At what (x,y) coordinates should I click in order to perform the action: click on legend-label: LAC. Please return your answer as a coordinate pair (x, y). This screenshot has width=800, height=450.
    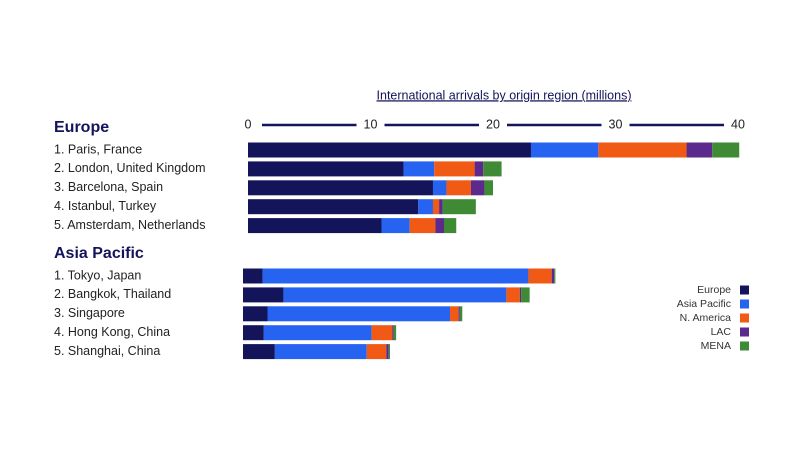
    Looking at the image, I should click on (721, 332).